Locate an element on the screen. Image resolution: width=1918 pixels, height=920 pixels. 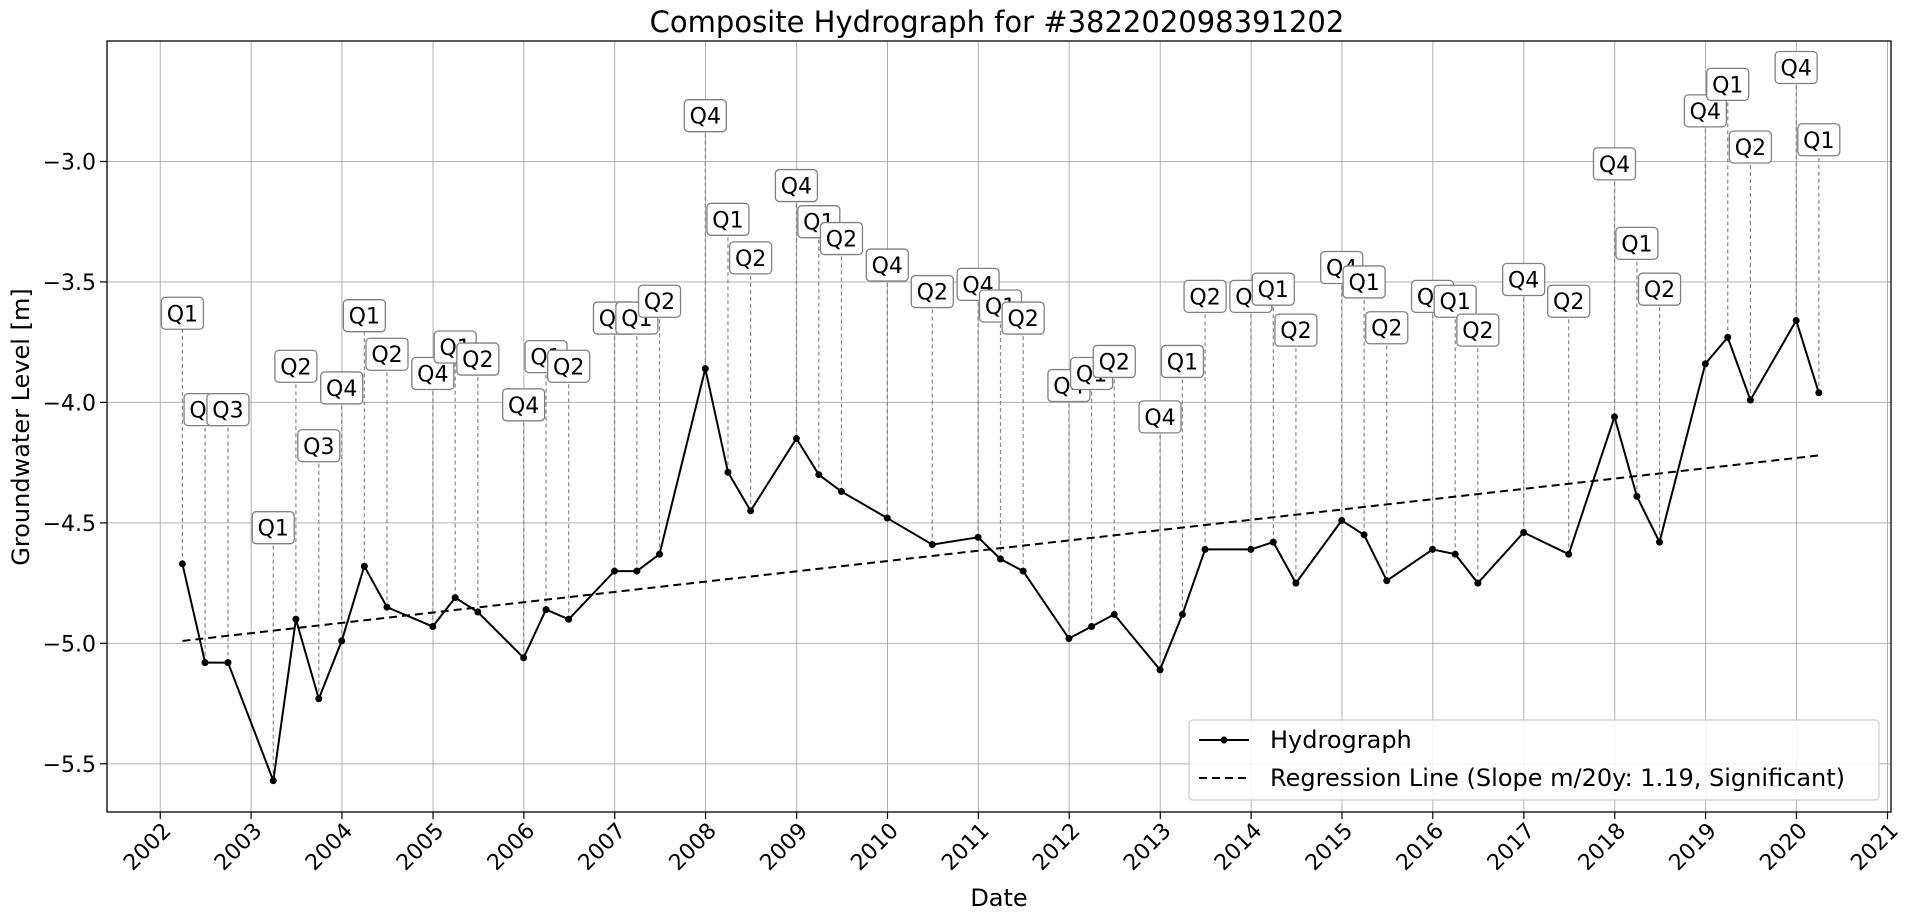
x-tick-label: 2005 is located at coordinates (420, 847).